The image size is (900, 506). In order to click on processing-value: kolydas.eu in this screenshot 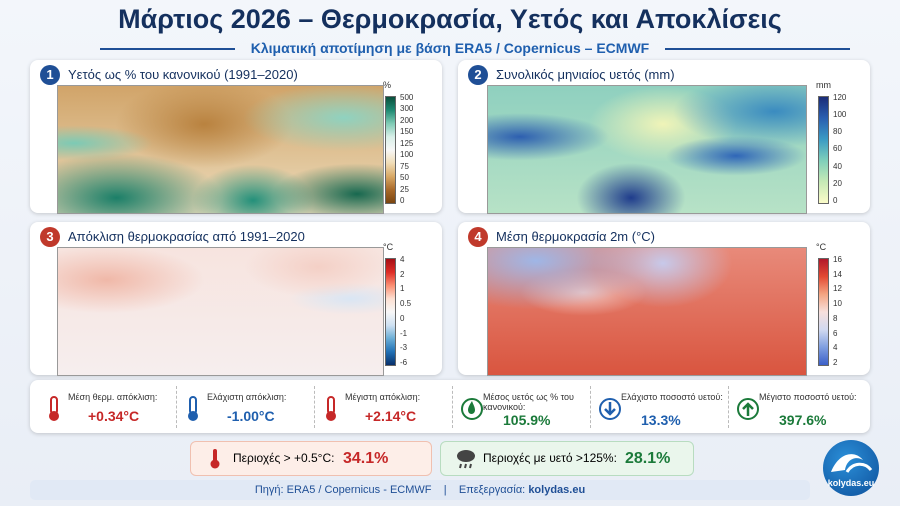, I will do `click(557, 490)`.